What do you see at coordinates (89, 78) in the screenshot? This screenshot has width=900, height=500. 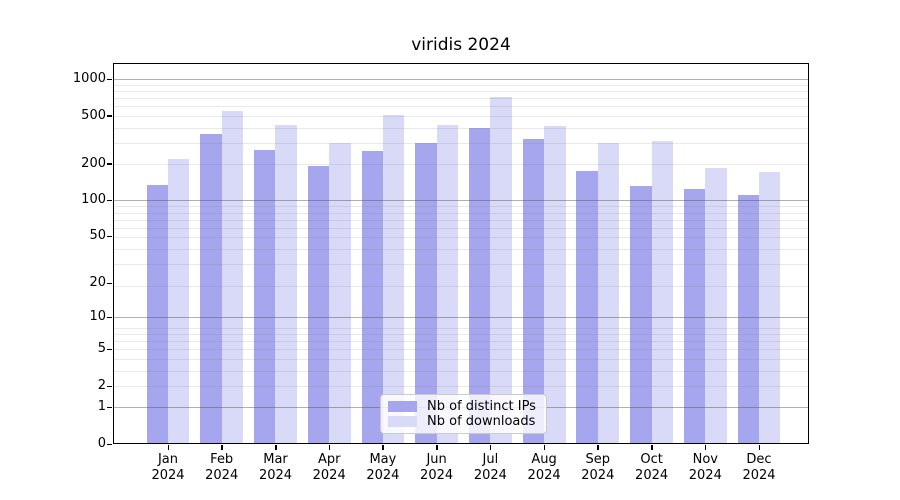 I see `y-tick-label: 1000` at bounding box center [89, 78].